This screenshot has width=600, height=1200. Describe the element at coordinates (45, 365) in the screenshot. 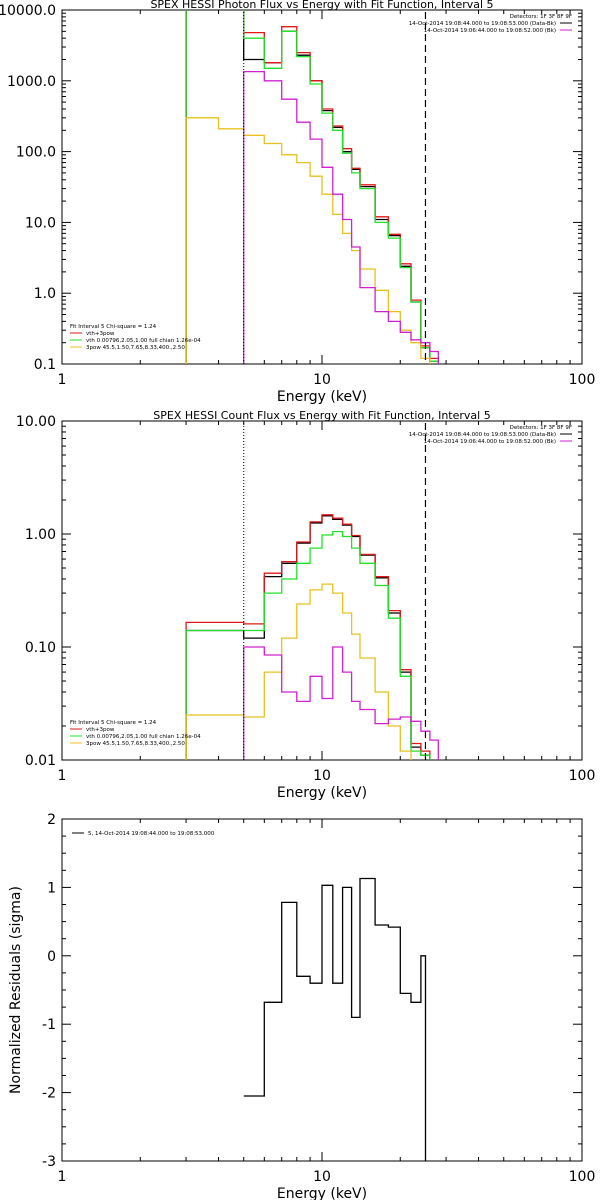

I see `y-tick-label: 0.1` at that location.